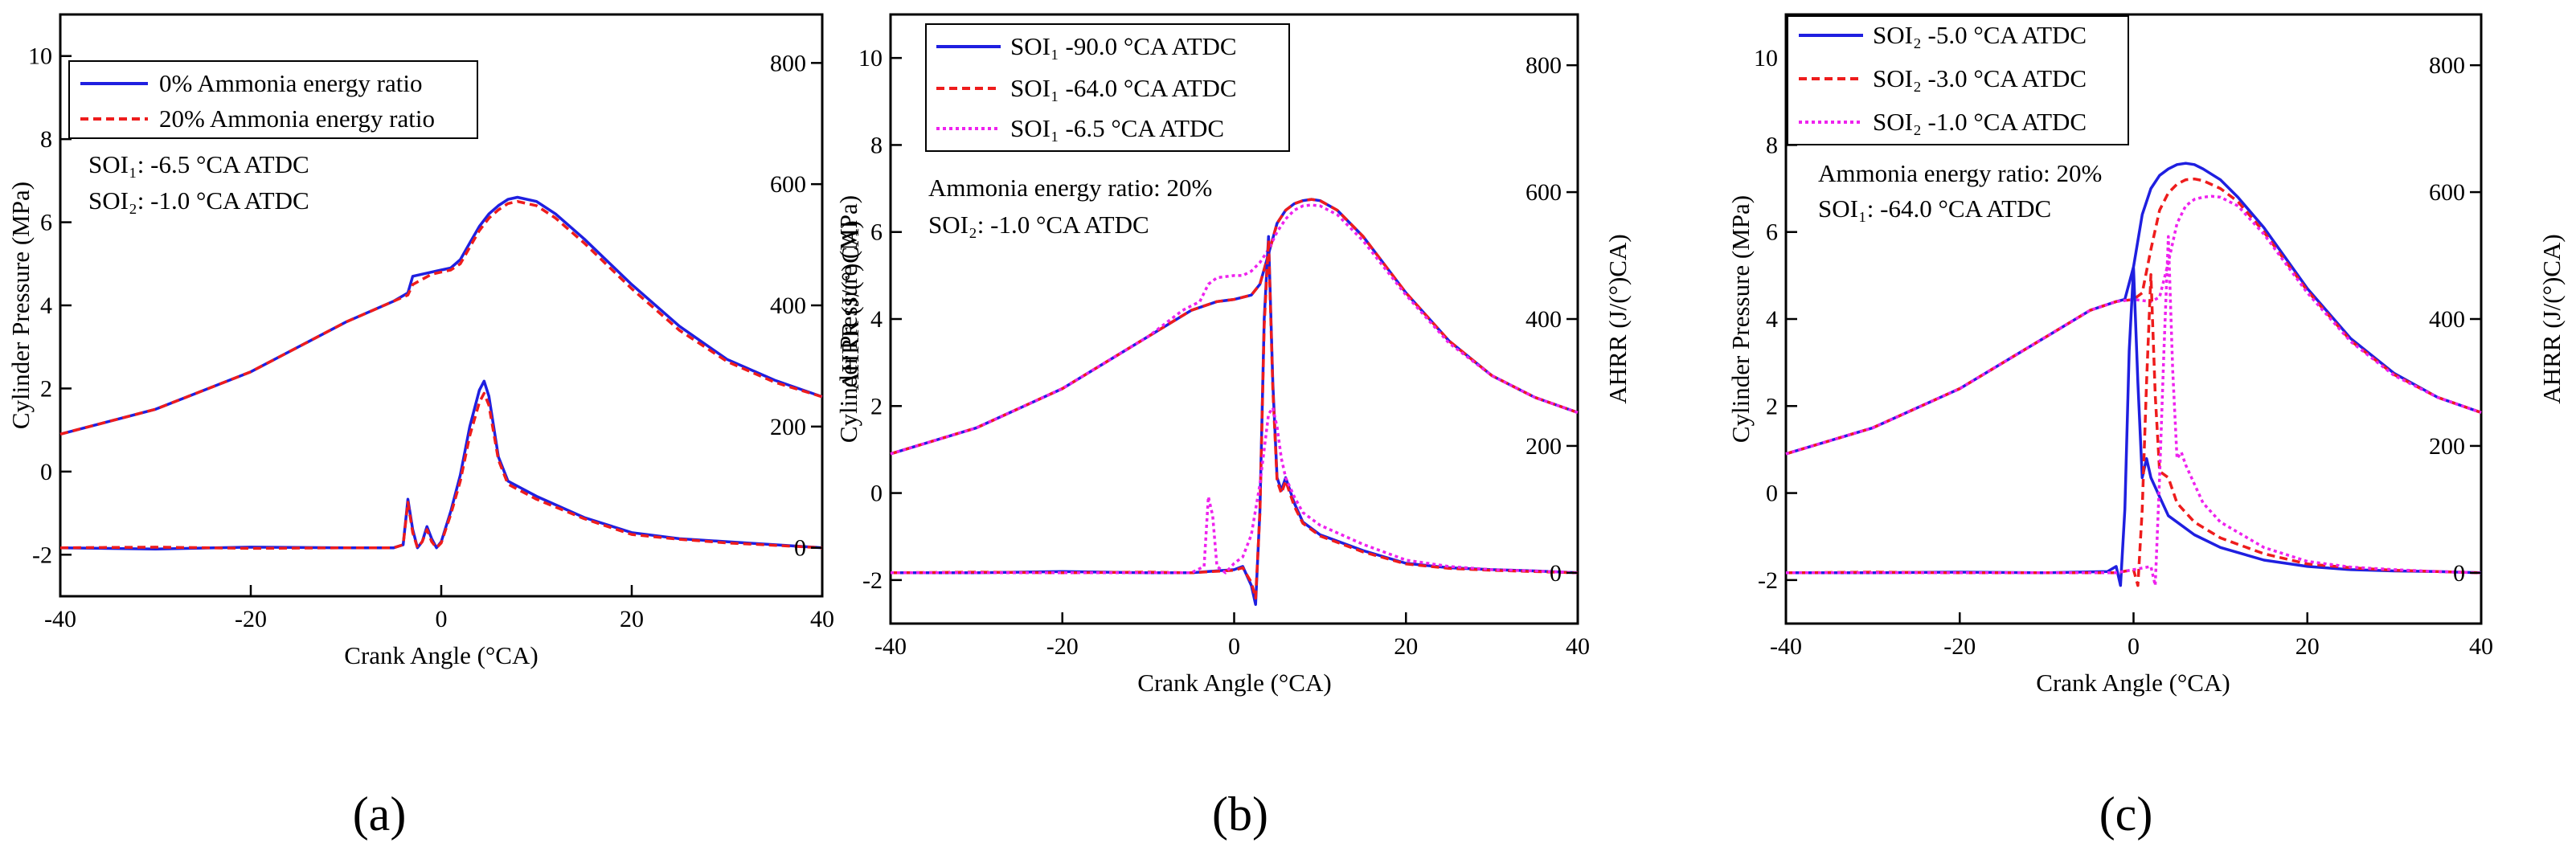 Image resolution: width=2576 pixels, height=855 pixels. Describe the element at coordinates (198, 164) in the screenshot. I see `annotation-soi1: SOI₁: -6.5 °CA ATDC` at that location.